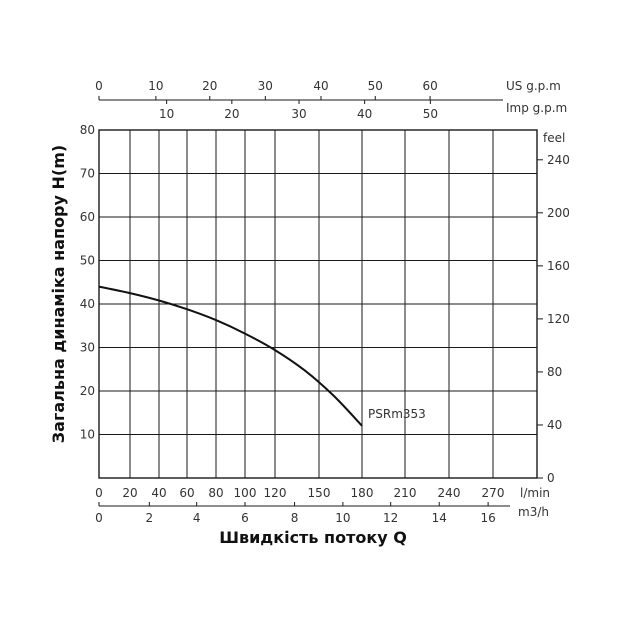  What do you see at coordinates (231, 114) in the screenshot?
I see `top-imp-tick-label: 20` at bounding box center [231, 114].